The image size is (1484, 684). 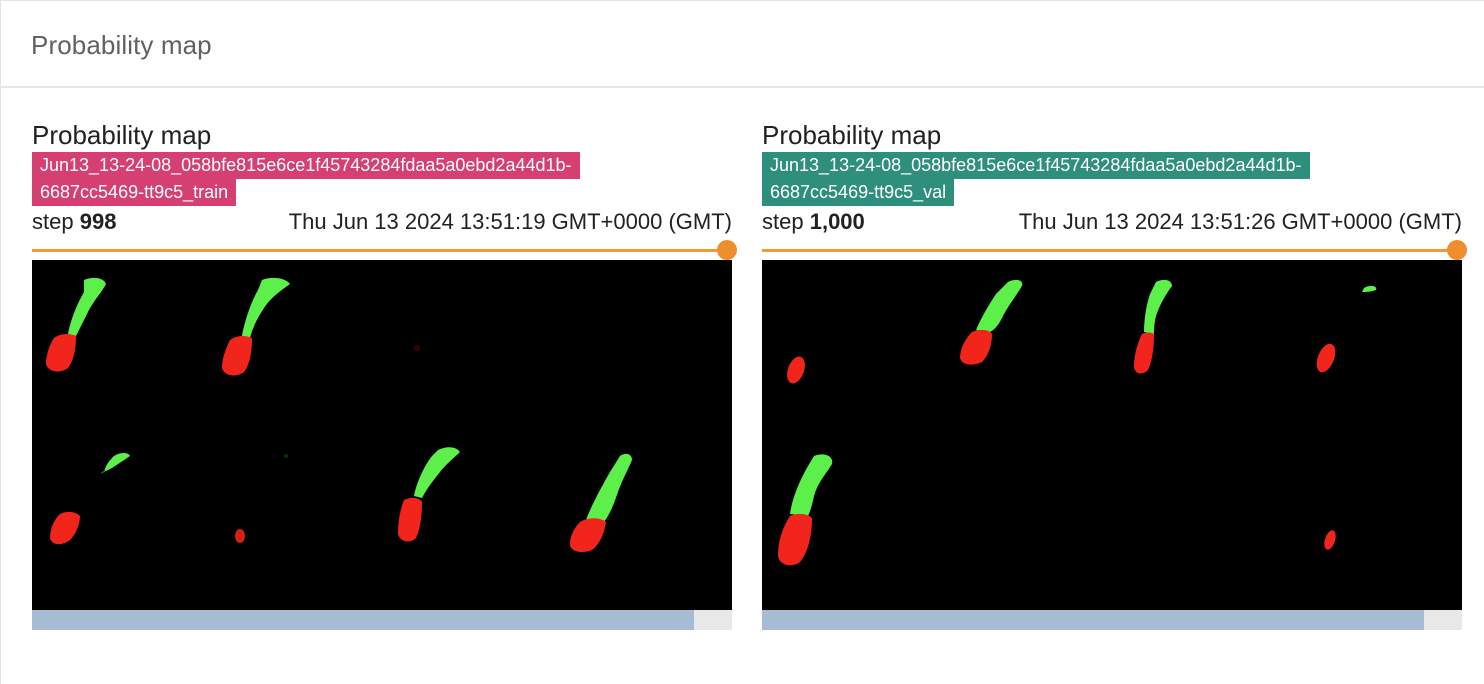 What do you see at coordinates (121, 45) in the screenshot?
I see `section-title: Probability map` at bounding box center [121, 45].